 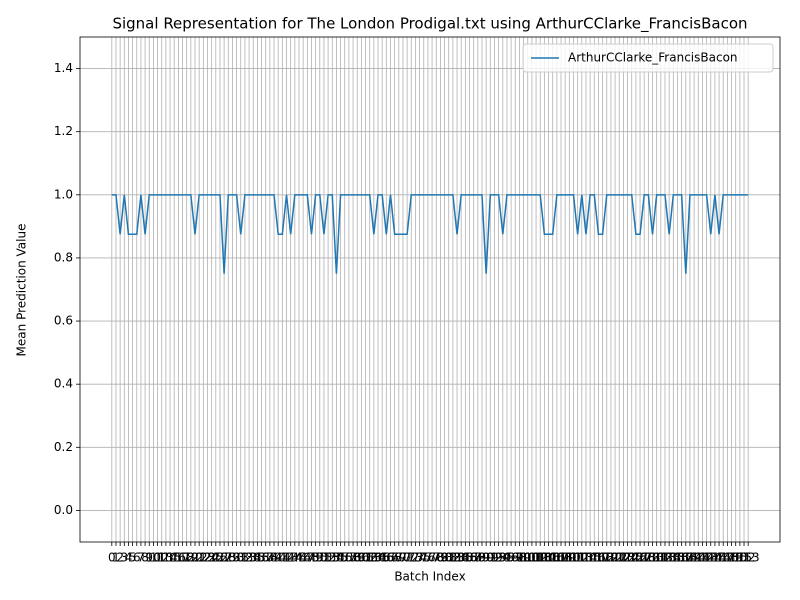 What do you see at coordinates (129, 558) in the screenshot?
I see `x-tick-label: 4` at bounding box center [129, 558].